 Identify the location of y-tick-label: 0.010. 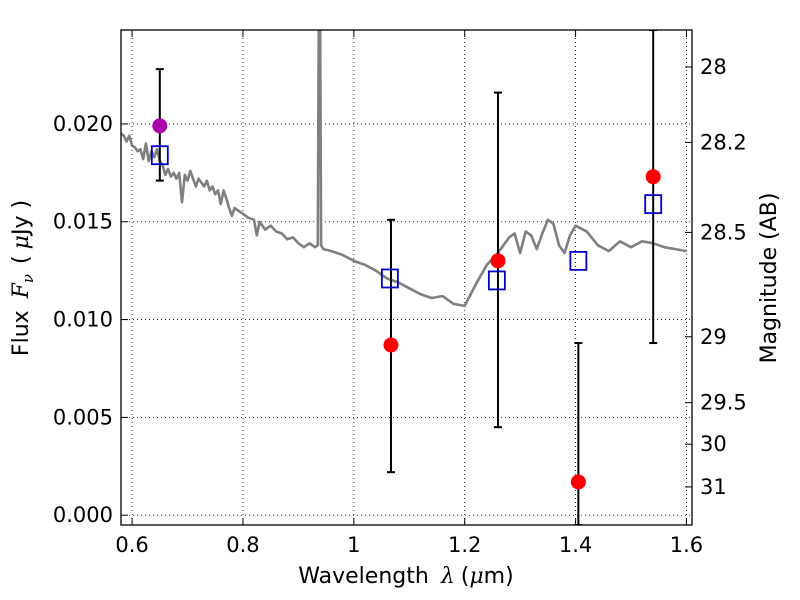
(83, 320).